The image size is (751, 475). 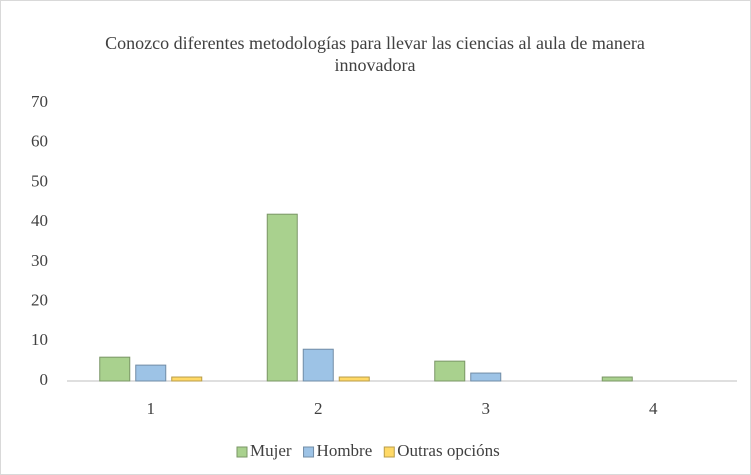 I want to click on y-tick-label: 50, so click(x=39, y=180).